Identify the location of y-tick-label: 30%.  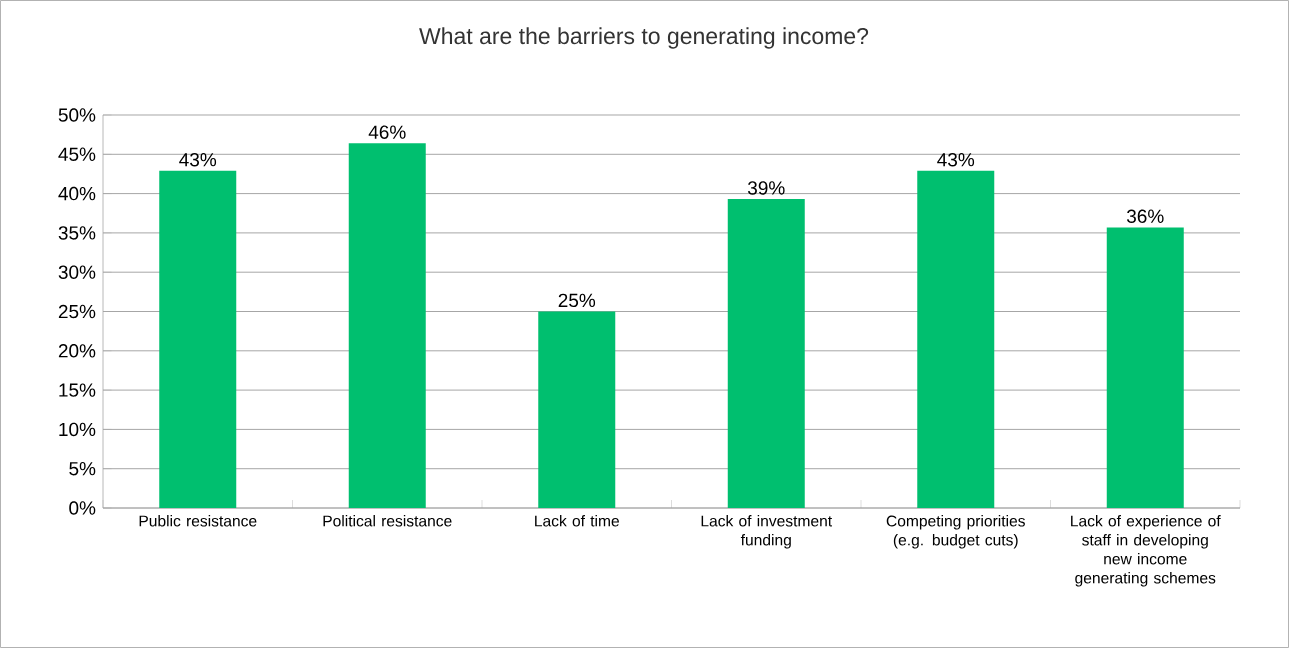
(77, 272).